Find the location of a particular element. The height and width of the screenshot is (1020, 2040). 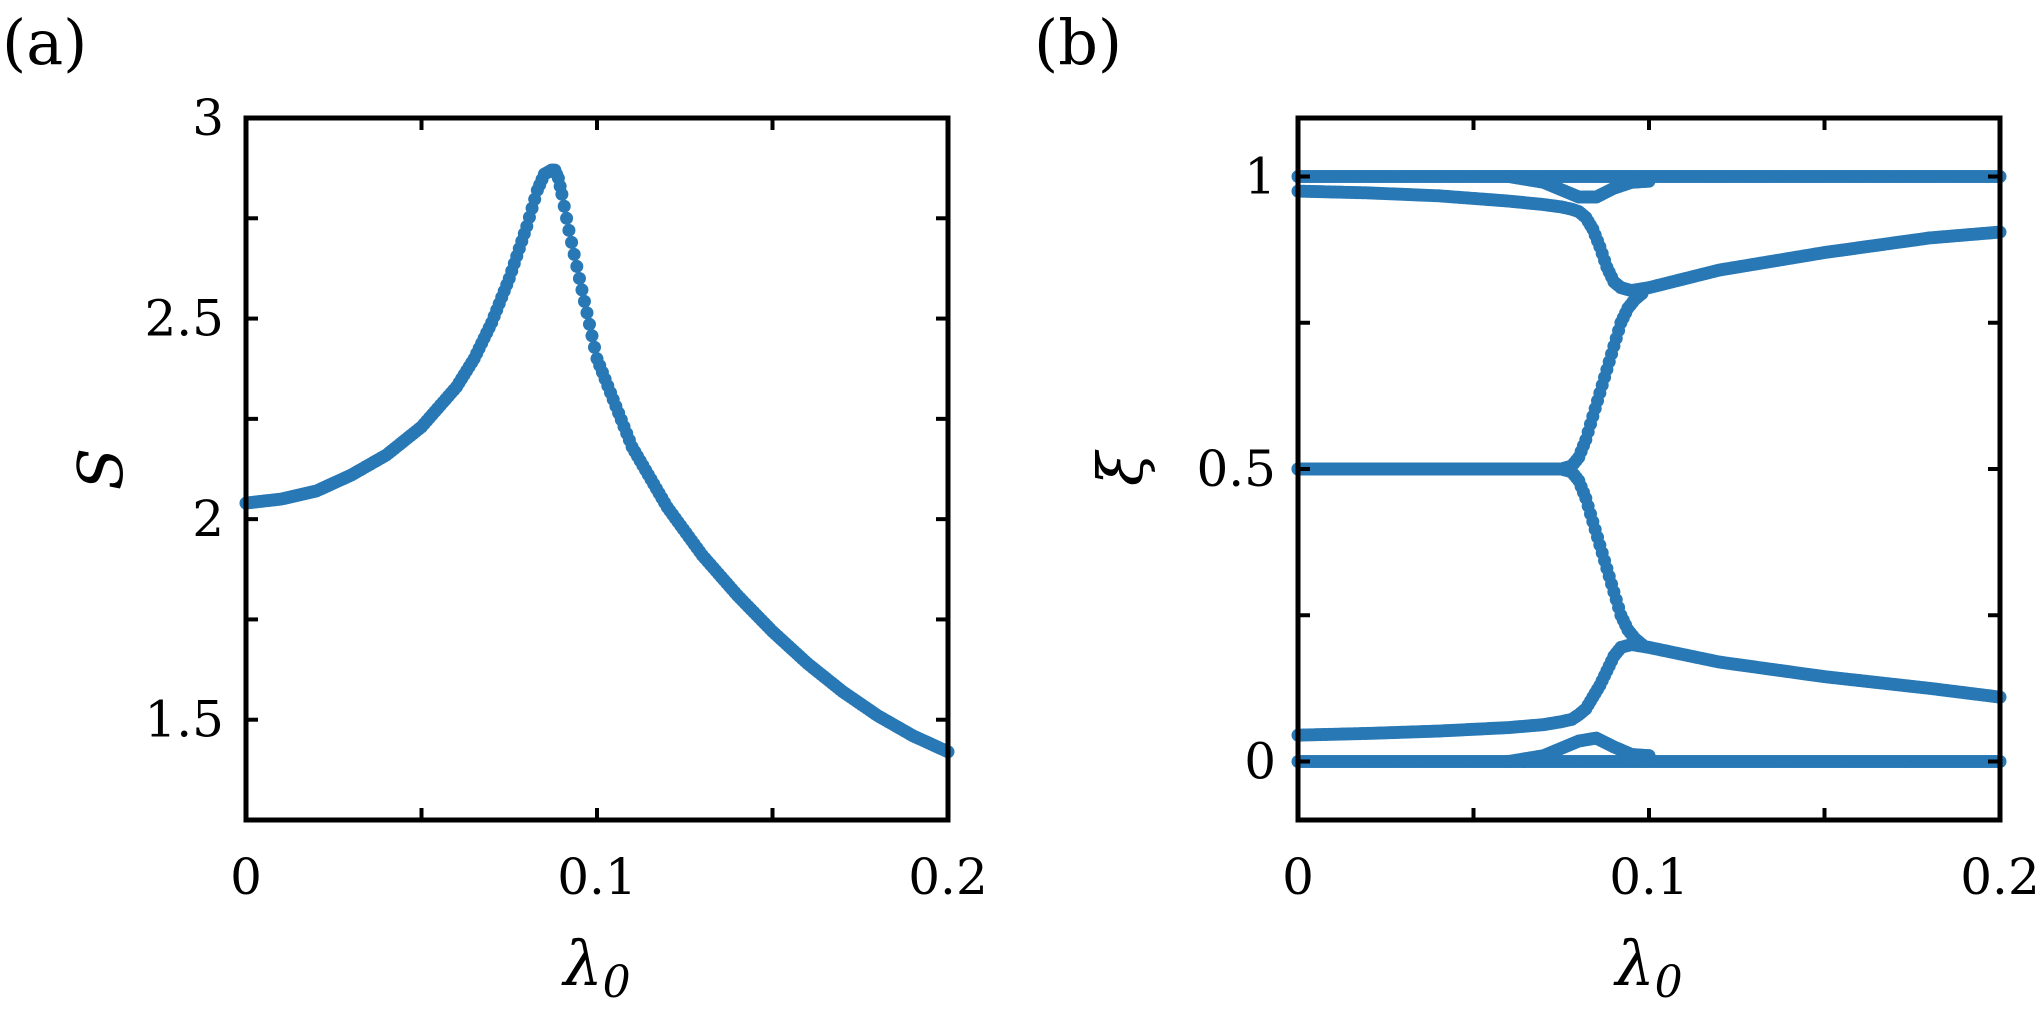

y-tick-label: 1.5 is located at coordinates (184, 720).